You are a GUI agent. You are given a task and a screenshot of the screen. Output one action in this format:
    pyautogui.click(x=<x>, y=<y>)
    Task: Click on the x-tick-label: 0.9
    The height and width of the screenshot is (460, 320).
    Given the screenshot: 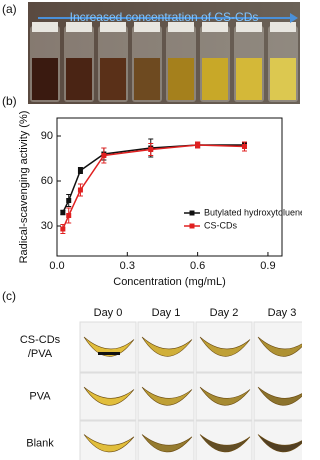 What is the action you would take?
    pyautogui.click(x=267, y=266)
    